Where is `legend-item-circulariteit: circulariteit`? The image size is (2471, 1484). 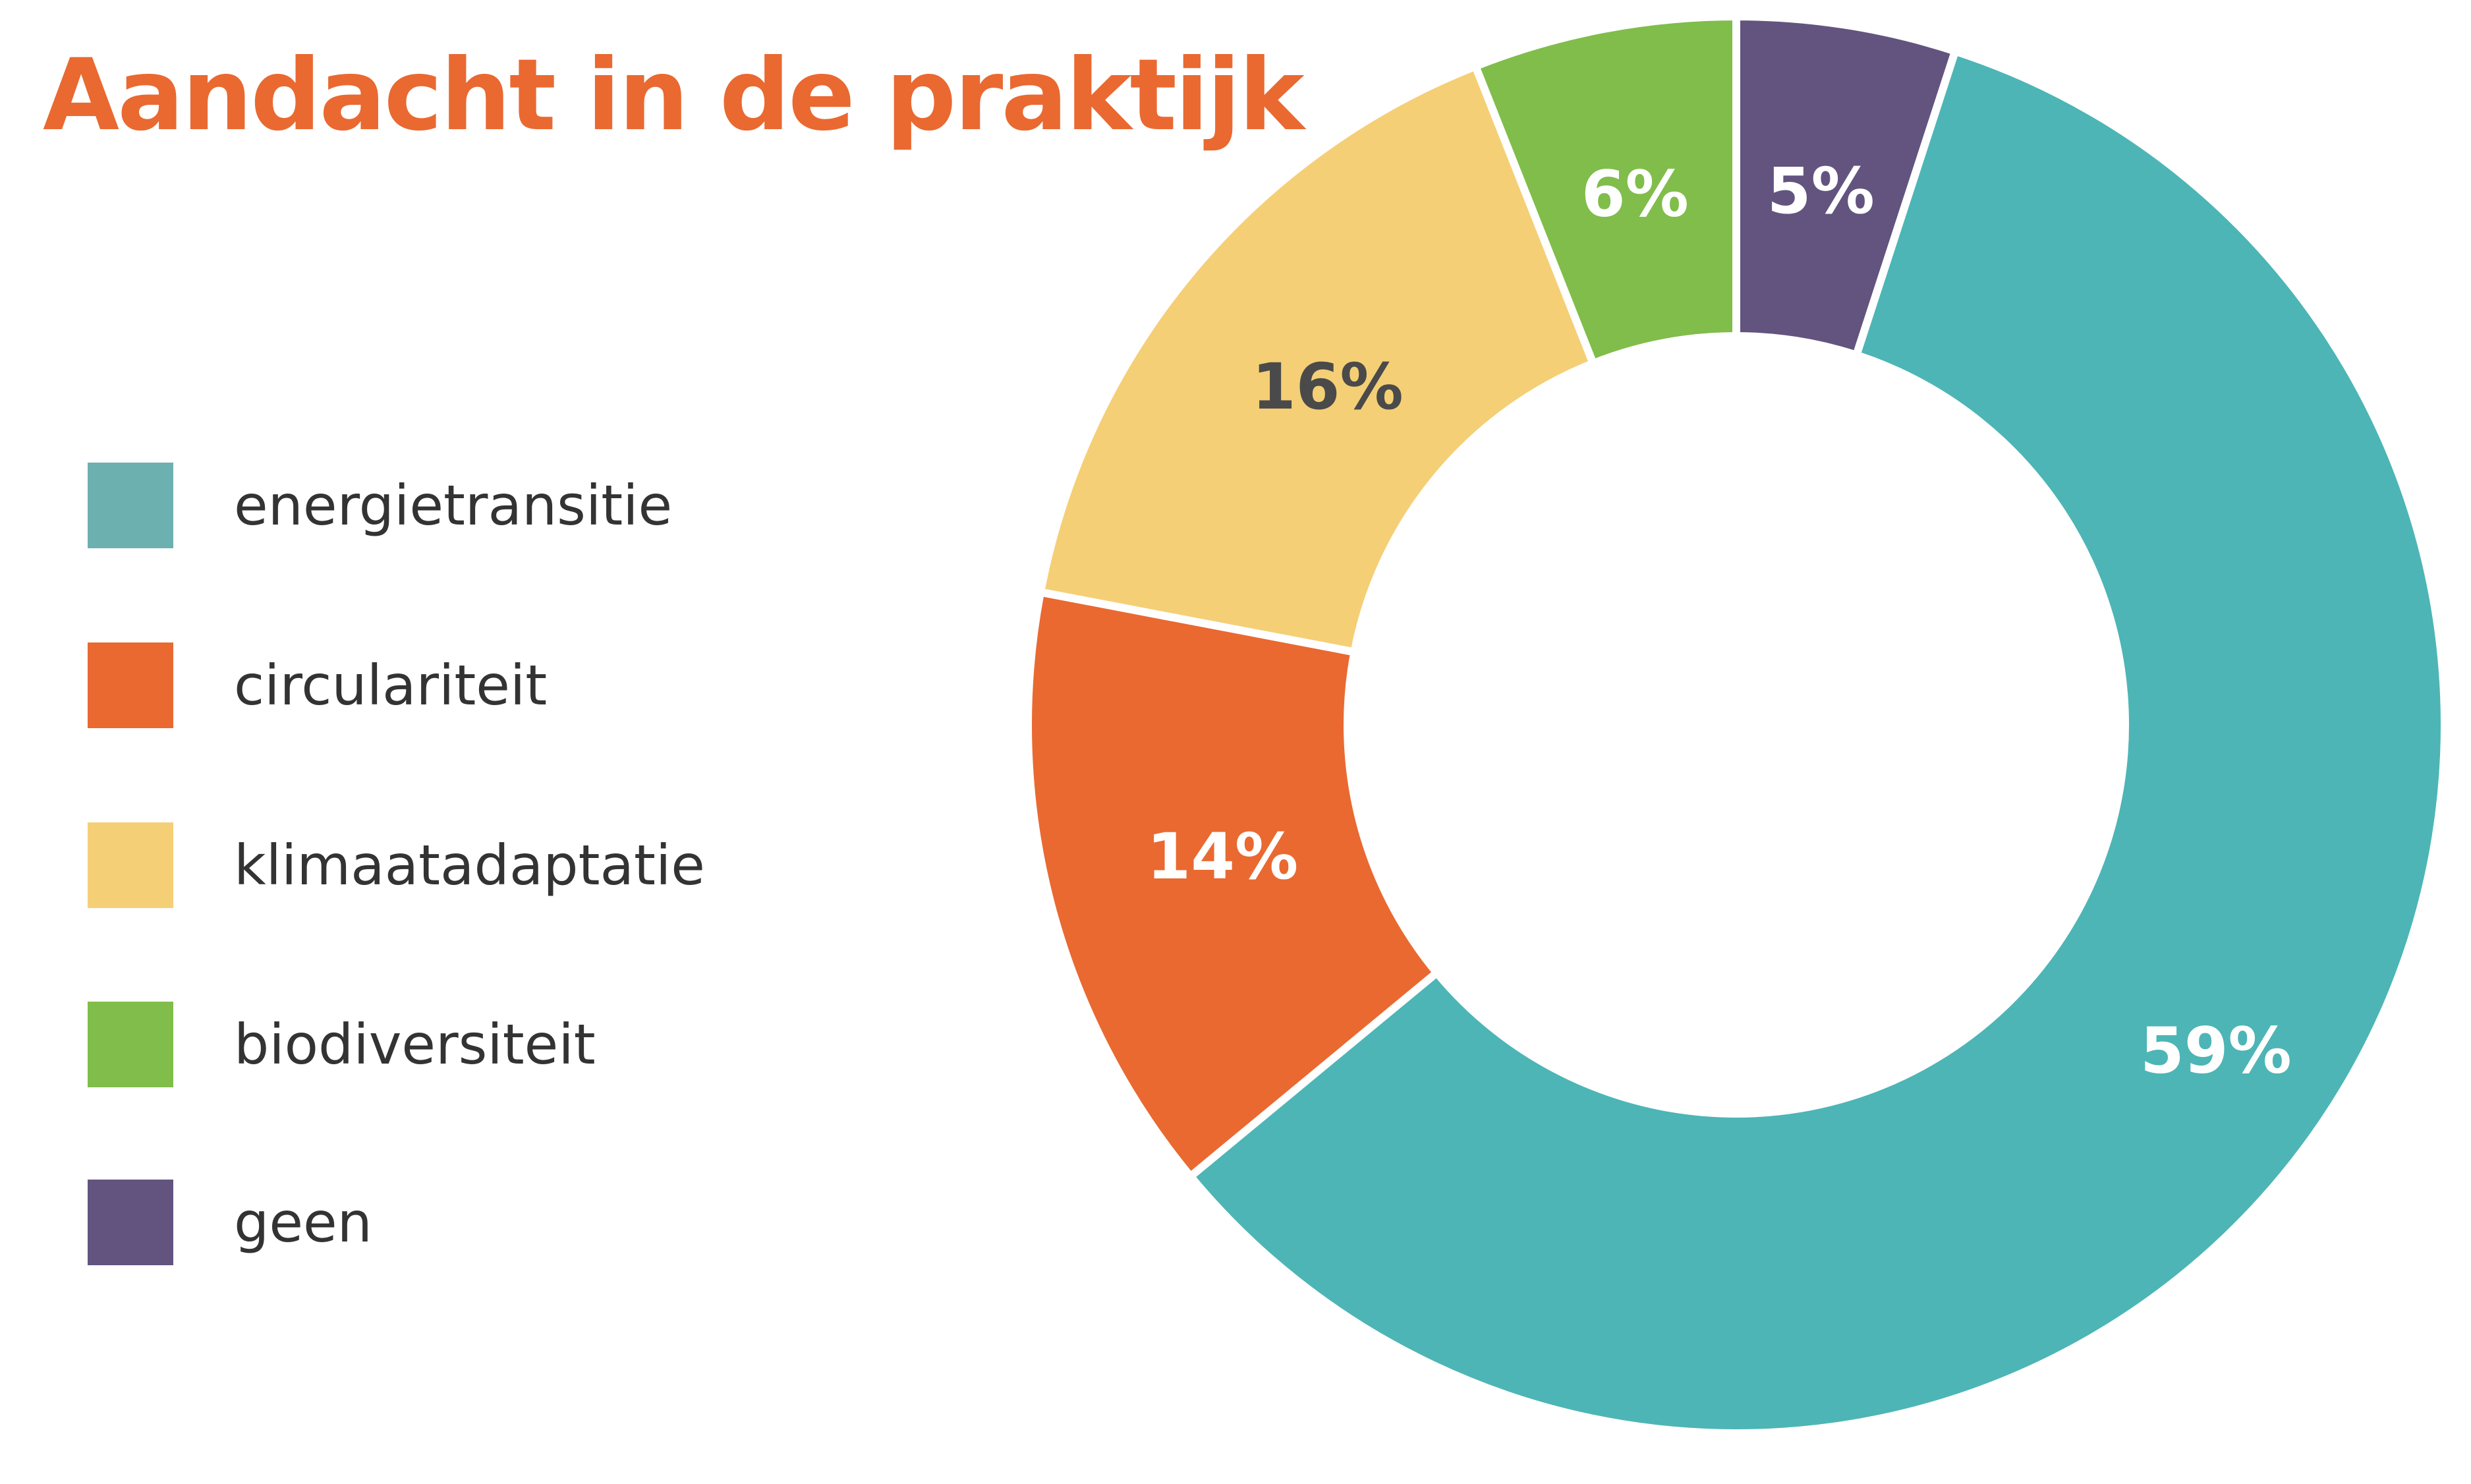 legend-item-circulariteit: circulariteit is located at coordinates (516, 685).